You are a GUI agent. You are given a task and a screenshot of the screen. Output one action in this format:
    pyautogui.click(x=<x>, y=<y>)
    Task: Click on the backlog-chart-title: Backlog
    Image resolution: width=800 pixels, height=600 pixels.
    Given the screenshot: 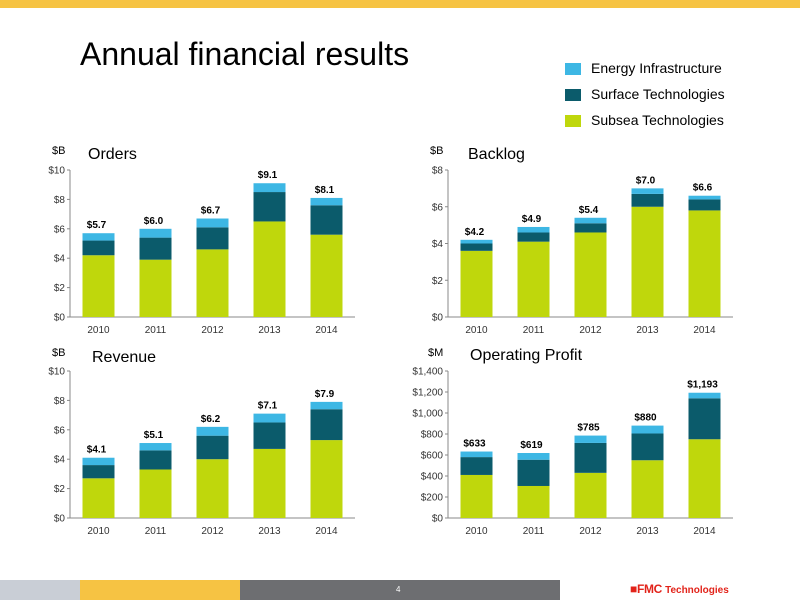 What is the action you would take?
    pyautogui.click(x=496, y=154)
    